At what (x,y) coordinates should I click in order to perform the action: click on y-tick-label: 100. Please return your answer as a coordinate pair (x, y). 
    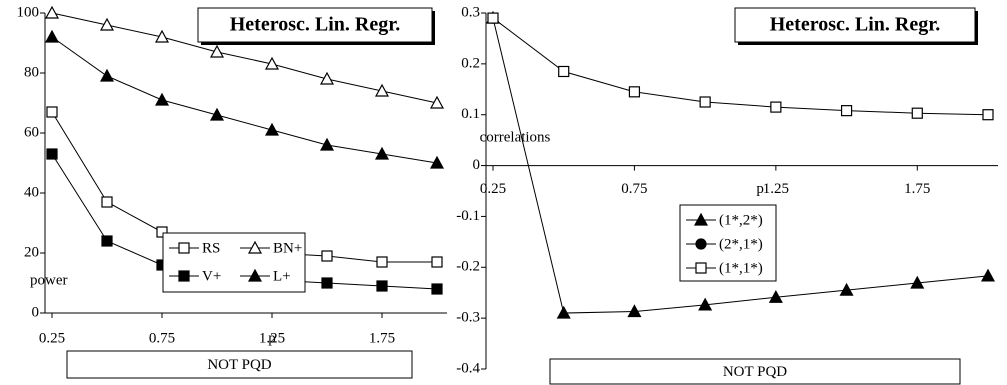
    Looking at the image, I should click on (28, 12).